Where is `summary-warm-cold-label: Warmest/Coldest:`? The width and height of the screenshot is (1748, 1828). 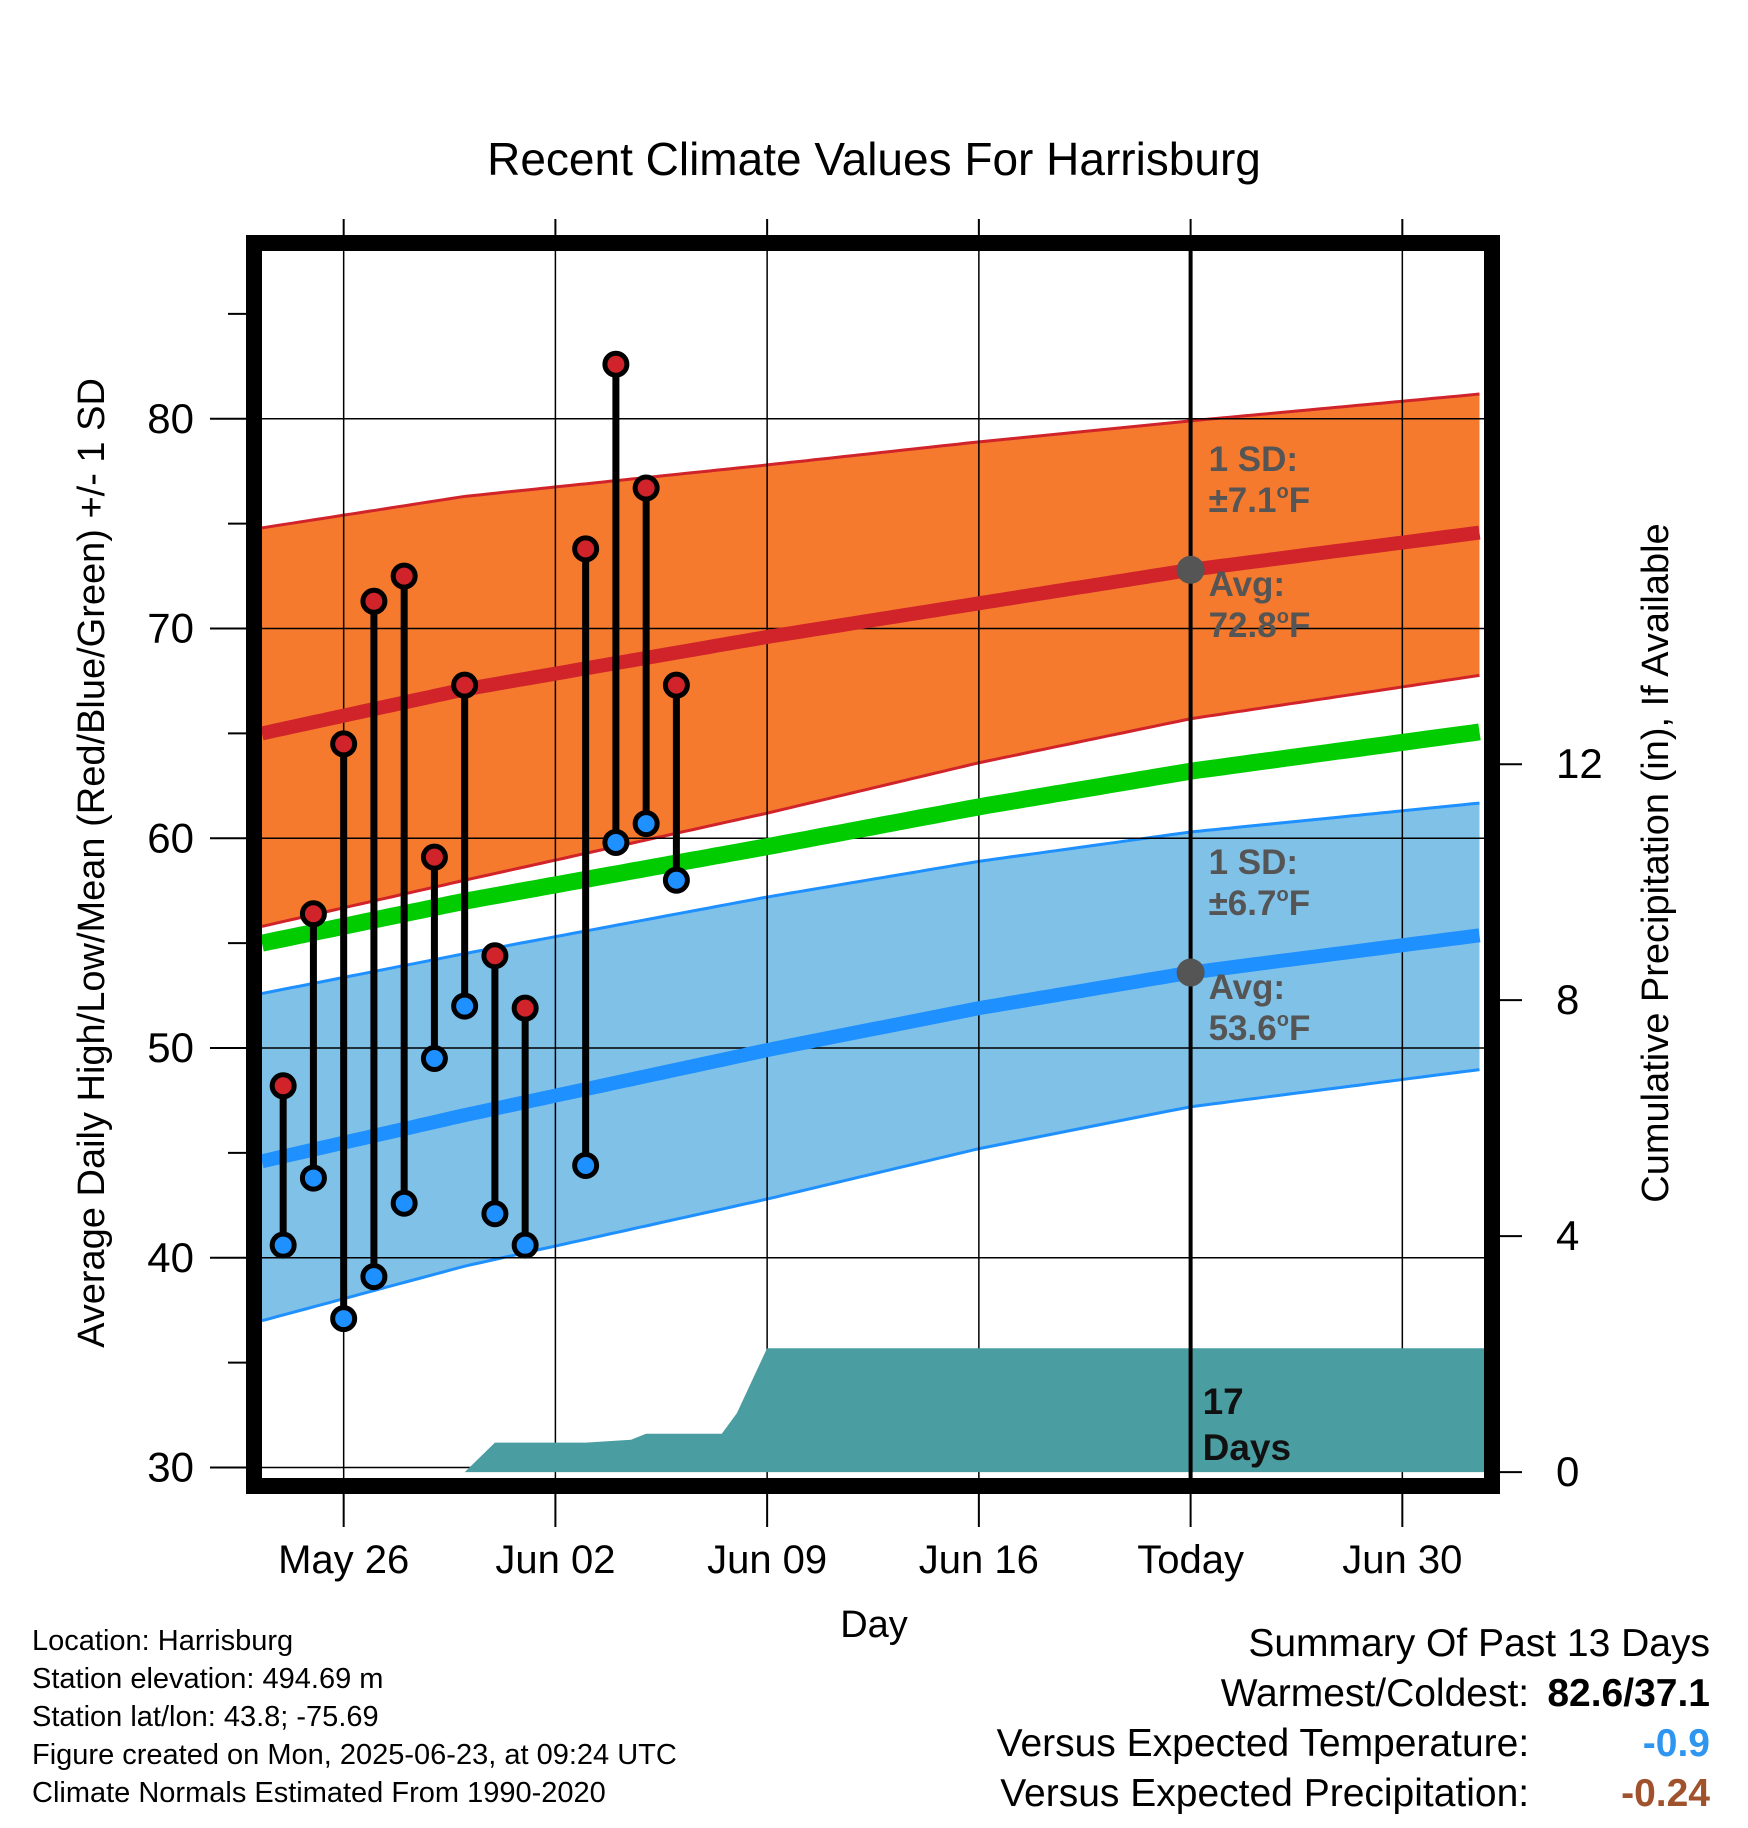
summary-warm-cold-label: Warmest/Coldest: is located at coordinates (1375, 1693).